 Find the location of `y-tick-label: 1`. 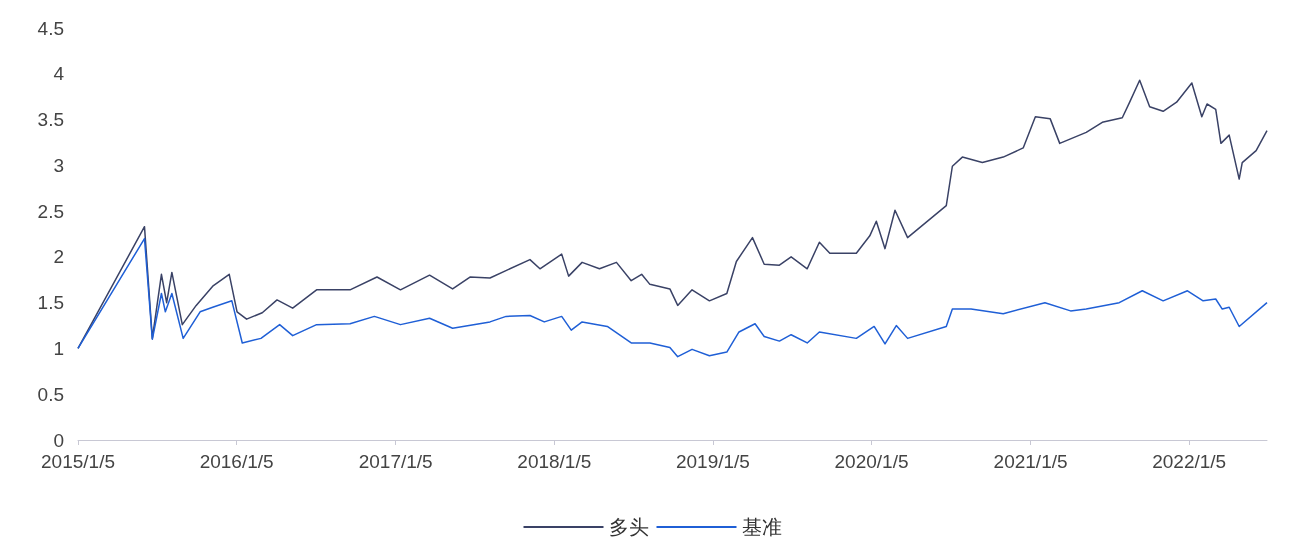

y-tick-label: 1 is located at coordinates (58, 348).